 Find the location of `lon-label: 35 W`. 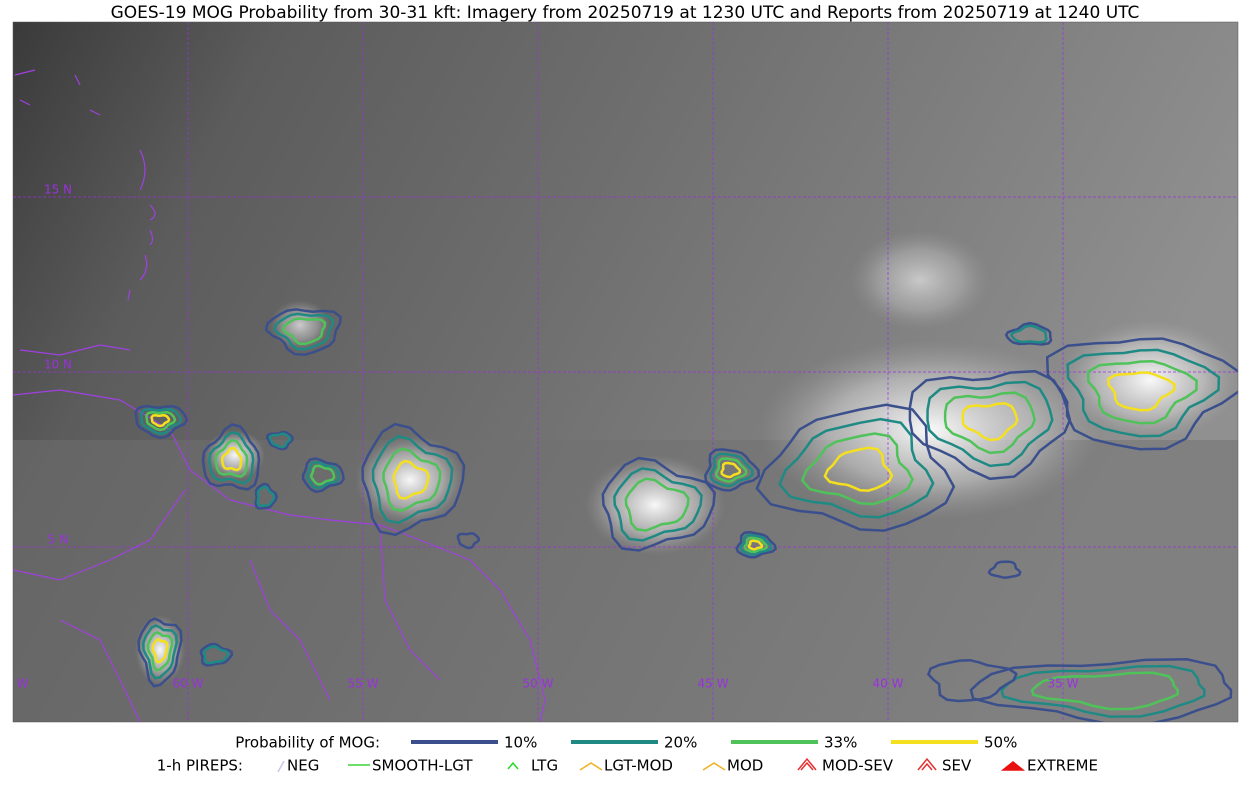

lon-label: 35 W is located at coordinates (1063, 684).